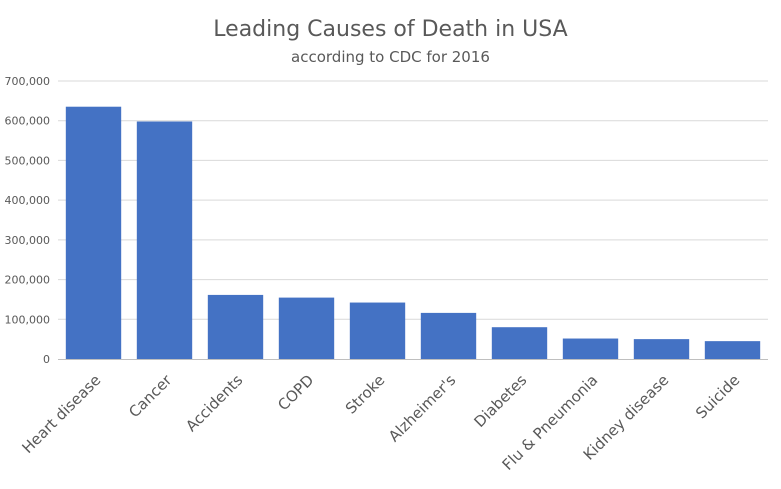 The width and height of the screenshot is (781, 489). What do you see at coordinates (28, 81) in the screenshot?
I see `y-tick-label: 700,000` at bounding box center [28, 81].